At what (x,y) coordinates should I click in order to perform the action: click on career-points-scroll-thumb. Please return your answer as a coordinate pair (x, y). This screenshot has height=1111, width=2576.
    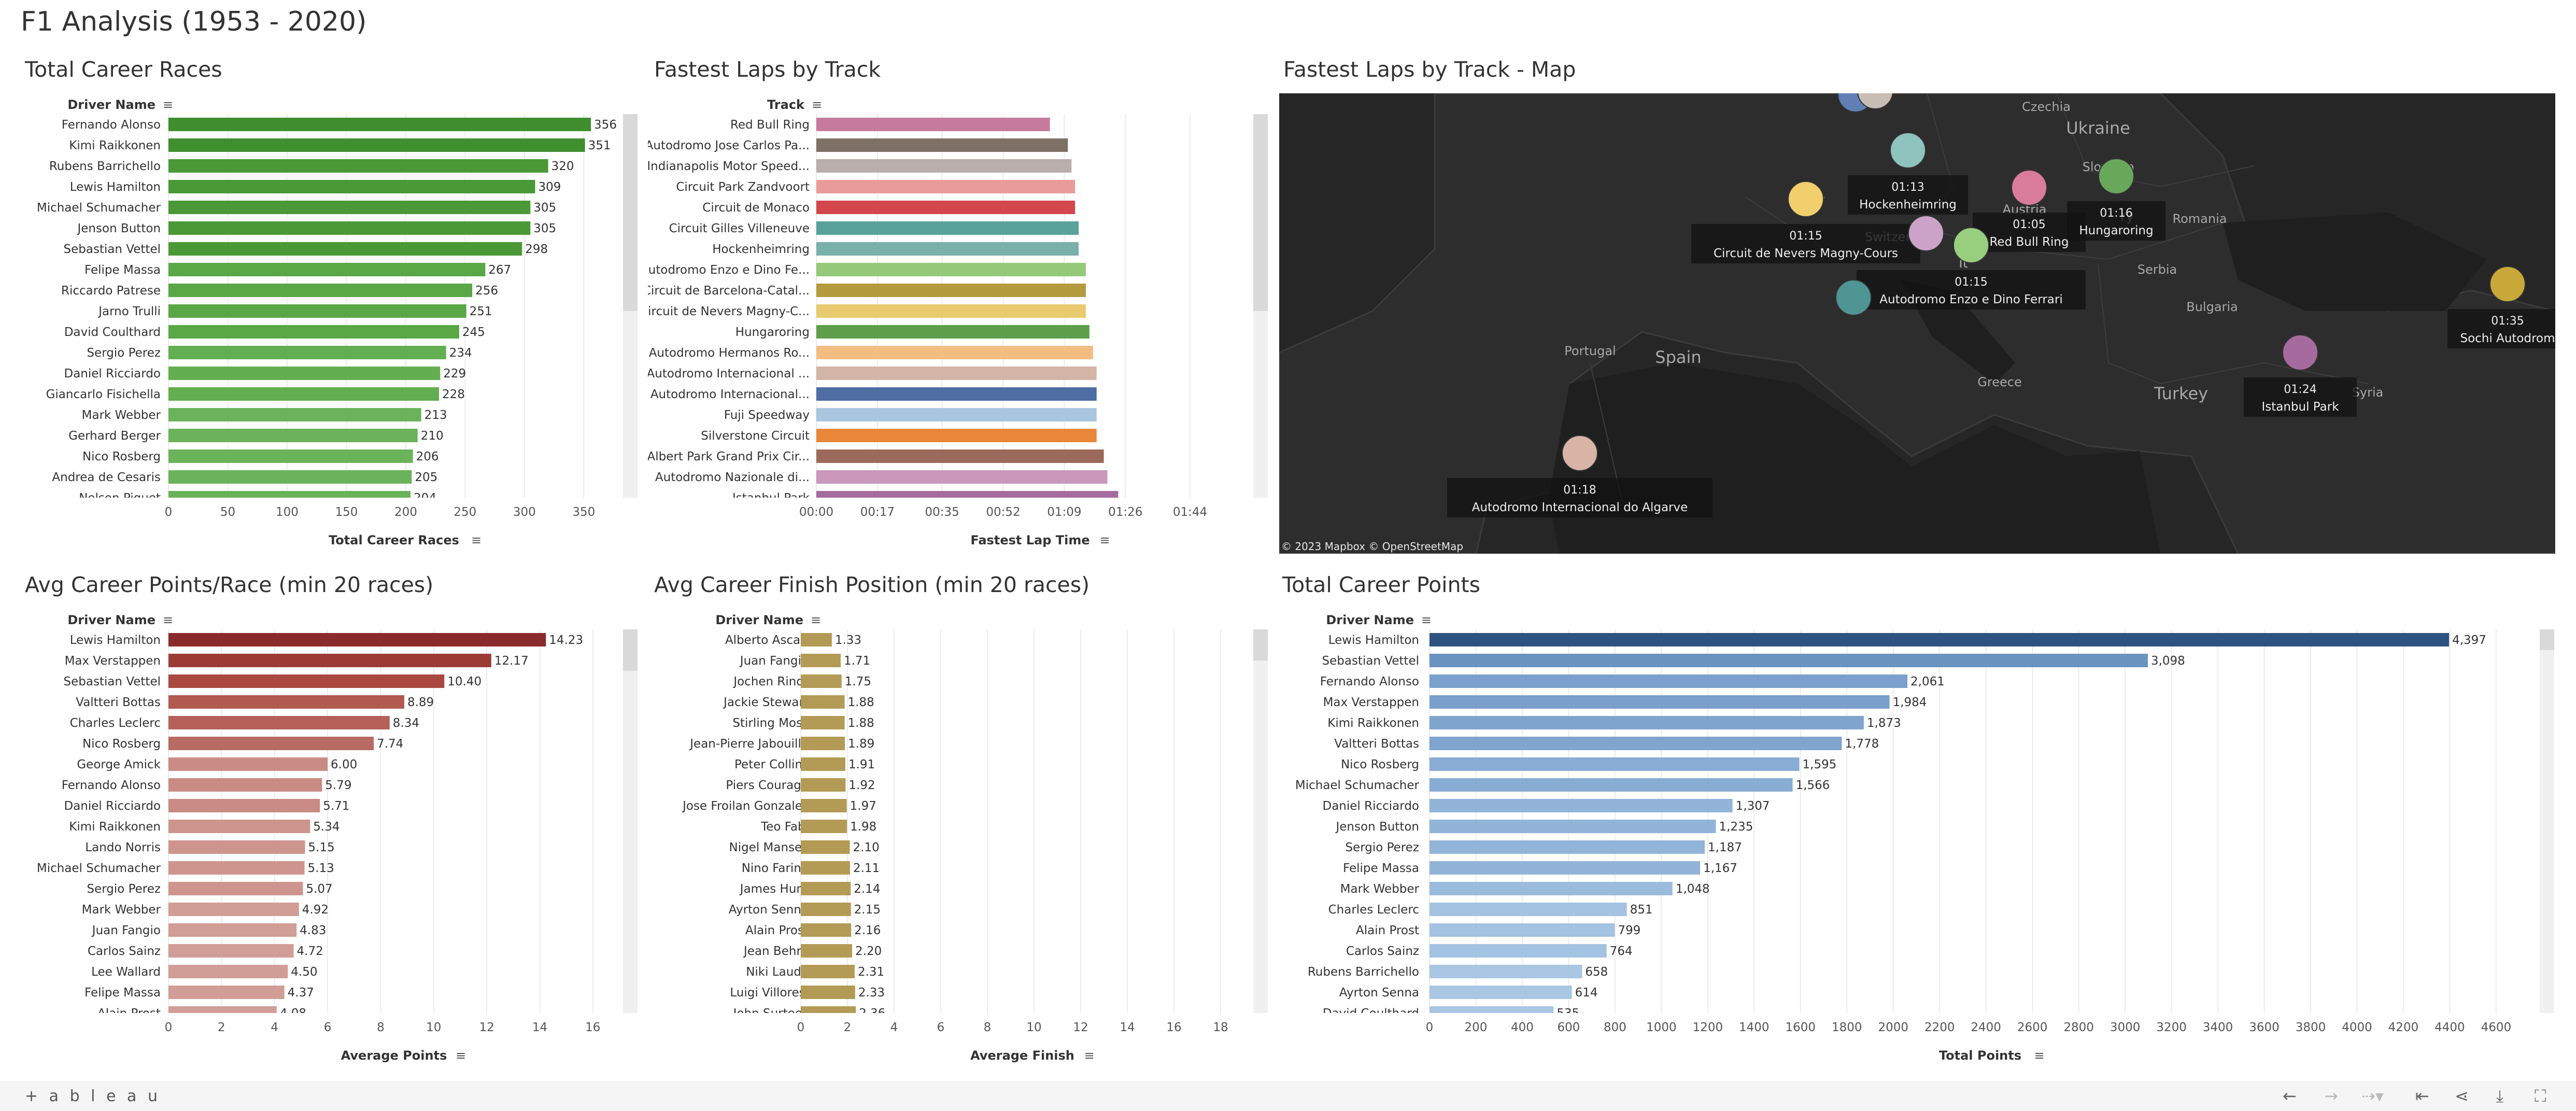
    Looking at the image, I should click on (2547, 639).